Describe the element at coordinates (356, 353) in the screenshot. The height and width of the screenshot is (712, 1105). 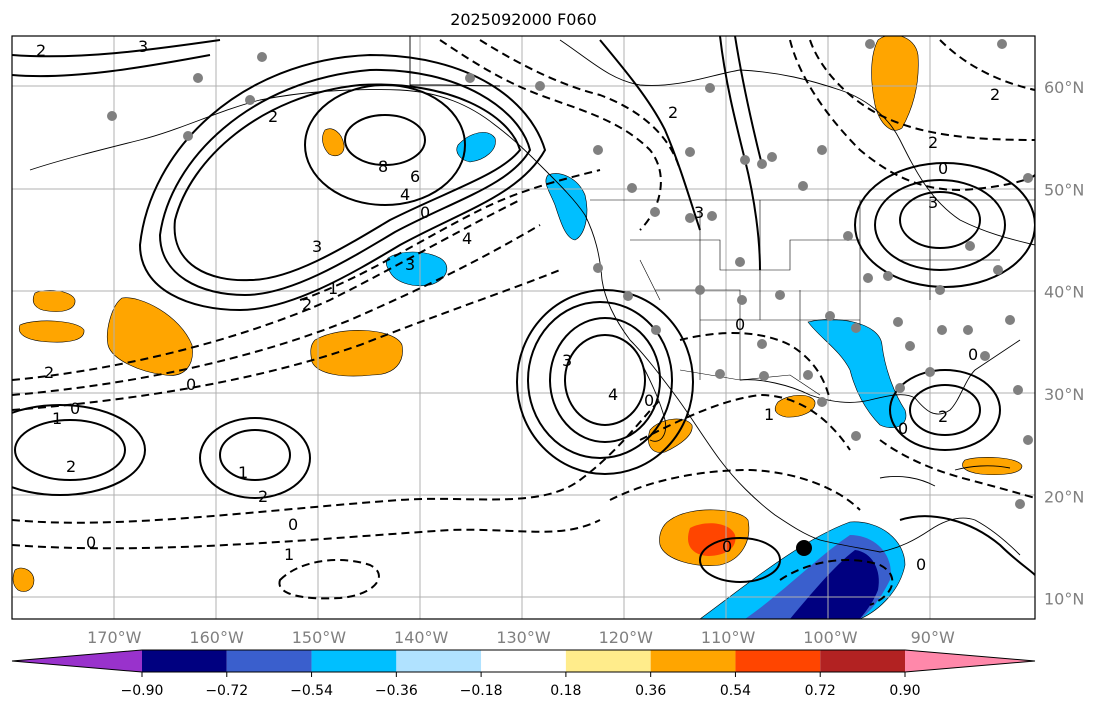
I see `shade-orange-hawaii` at that location.